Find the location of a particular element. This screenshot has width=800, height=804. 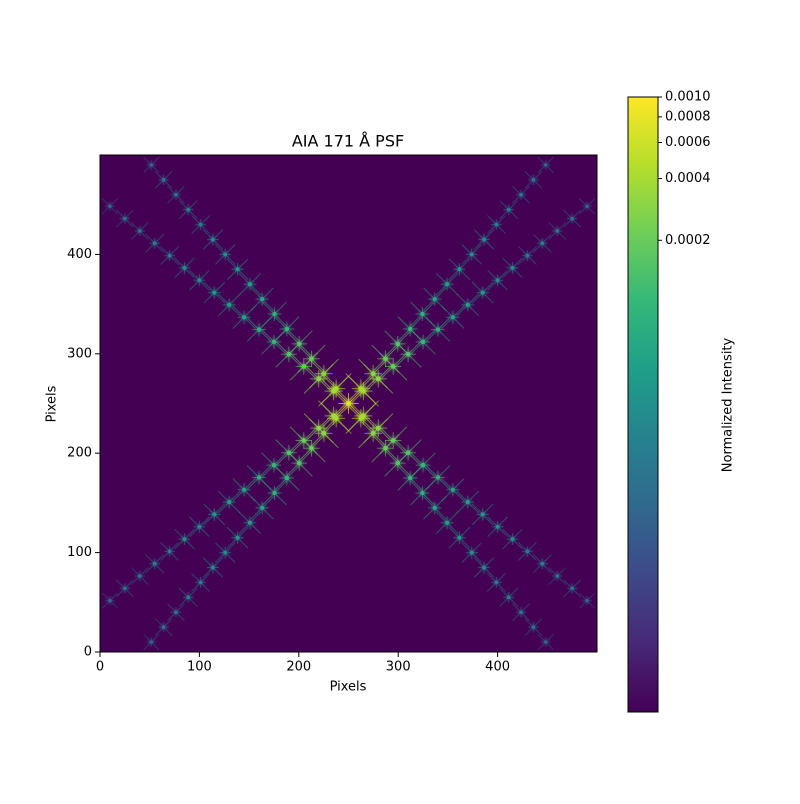

x-tick-label: 0 is located at coordinates (100, 667).